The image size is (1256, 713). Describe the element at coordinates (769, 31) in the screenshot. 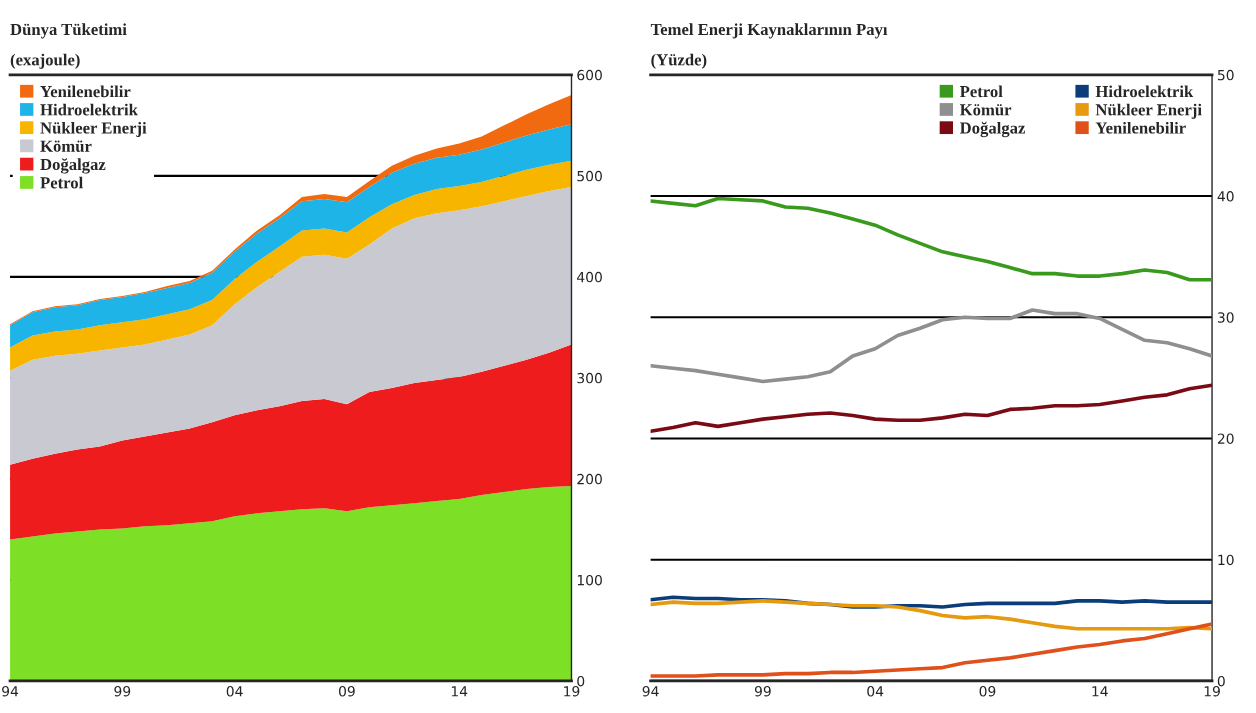

I see `chart-title: Temel Enerji Kaynaklarının Payı` at that location.